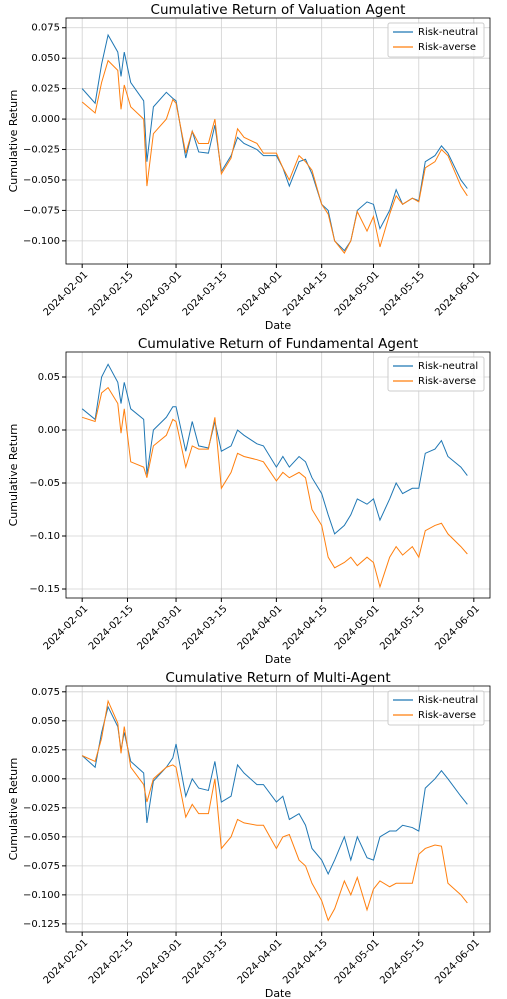  What do you see at coordinates (49, 430) in the screenshot?
I see `y-tick-label: 0.00` at bounding box center [49, 430].